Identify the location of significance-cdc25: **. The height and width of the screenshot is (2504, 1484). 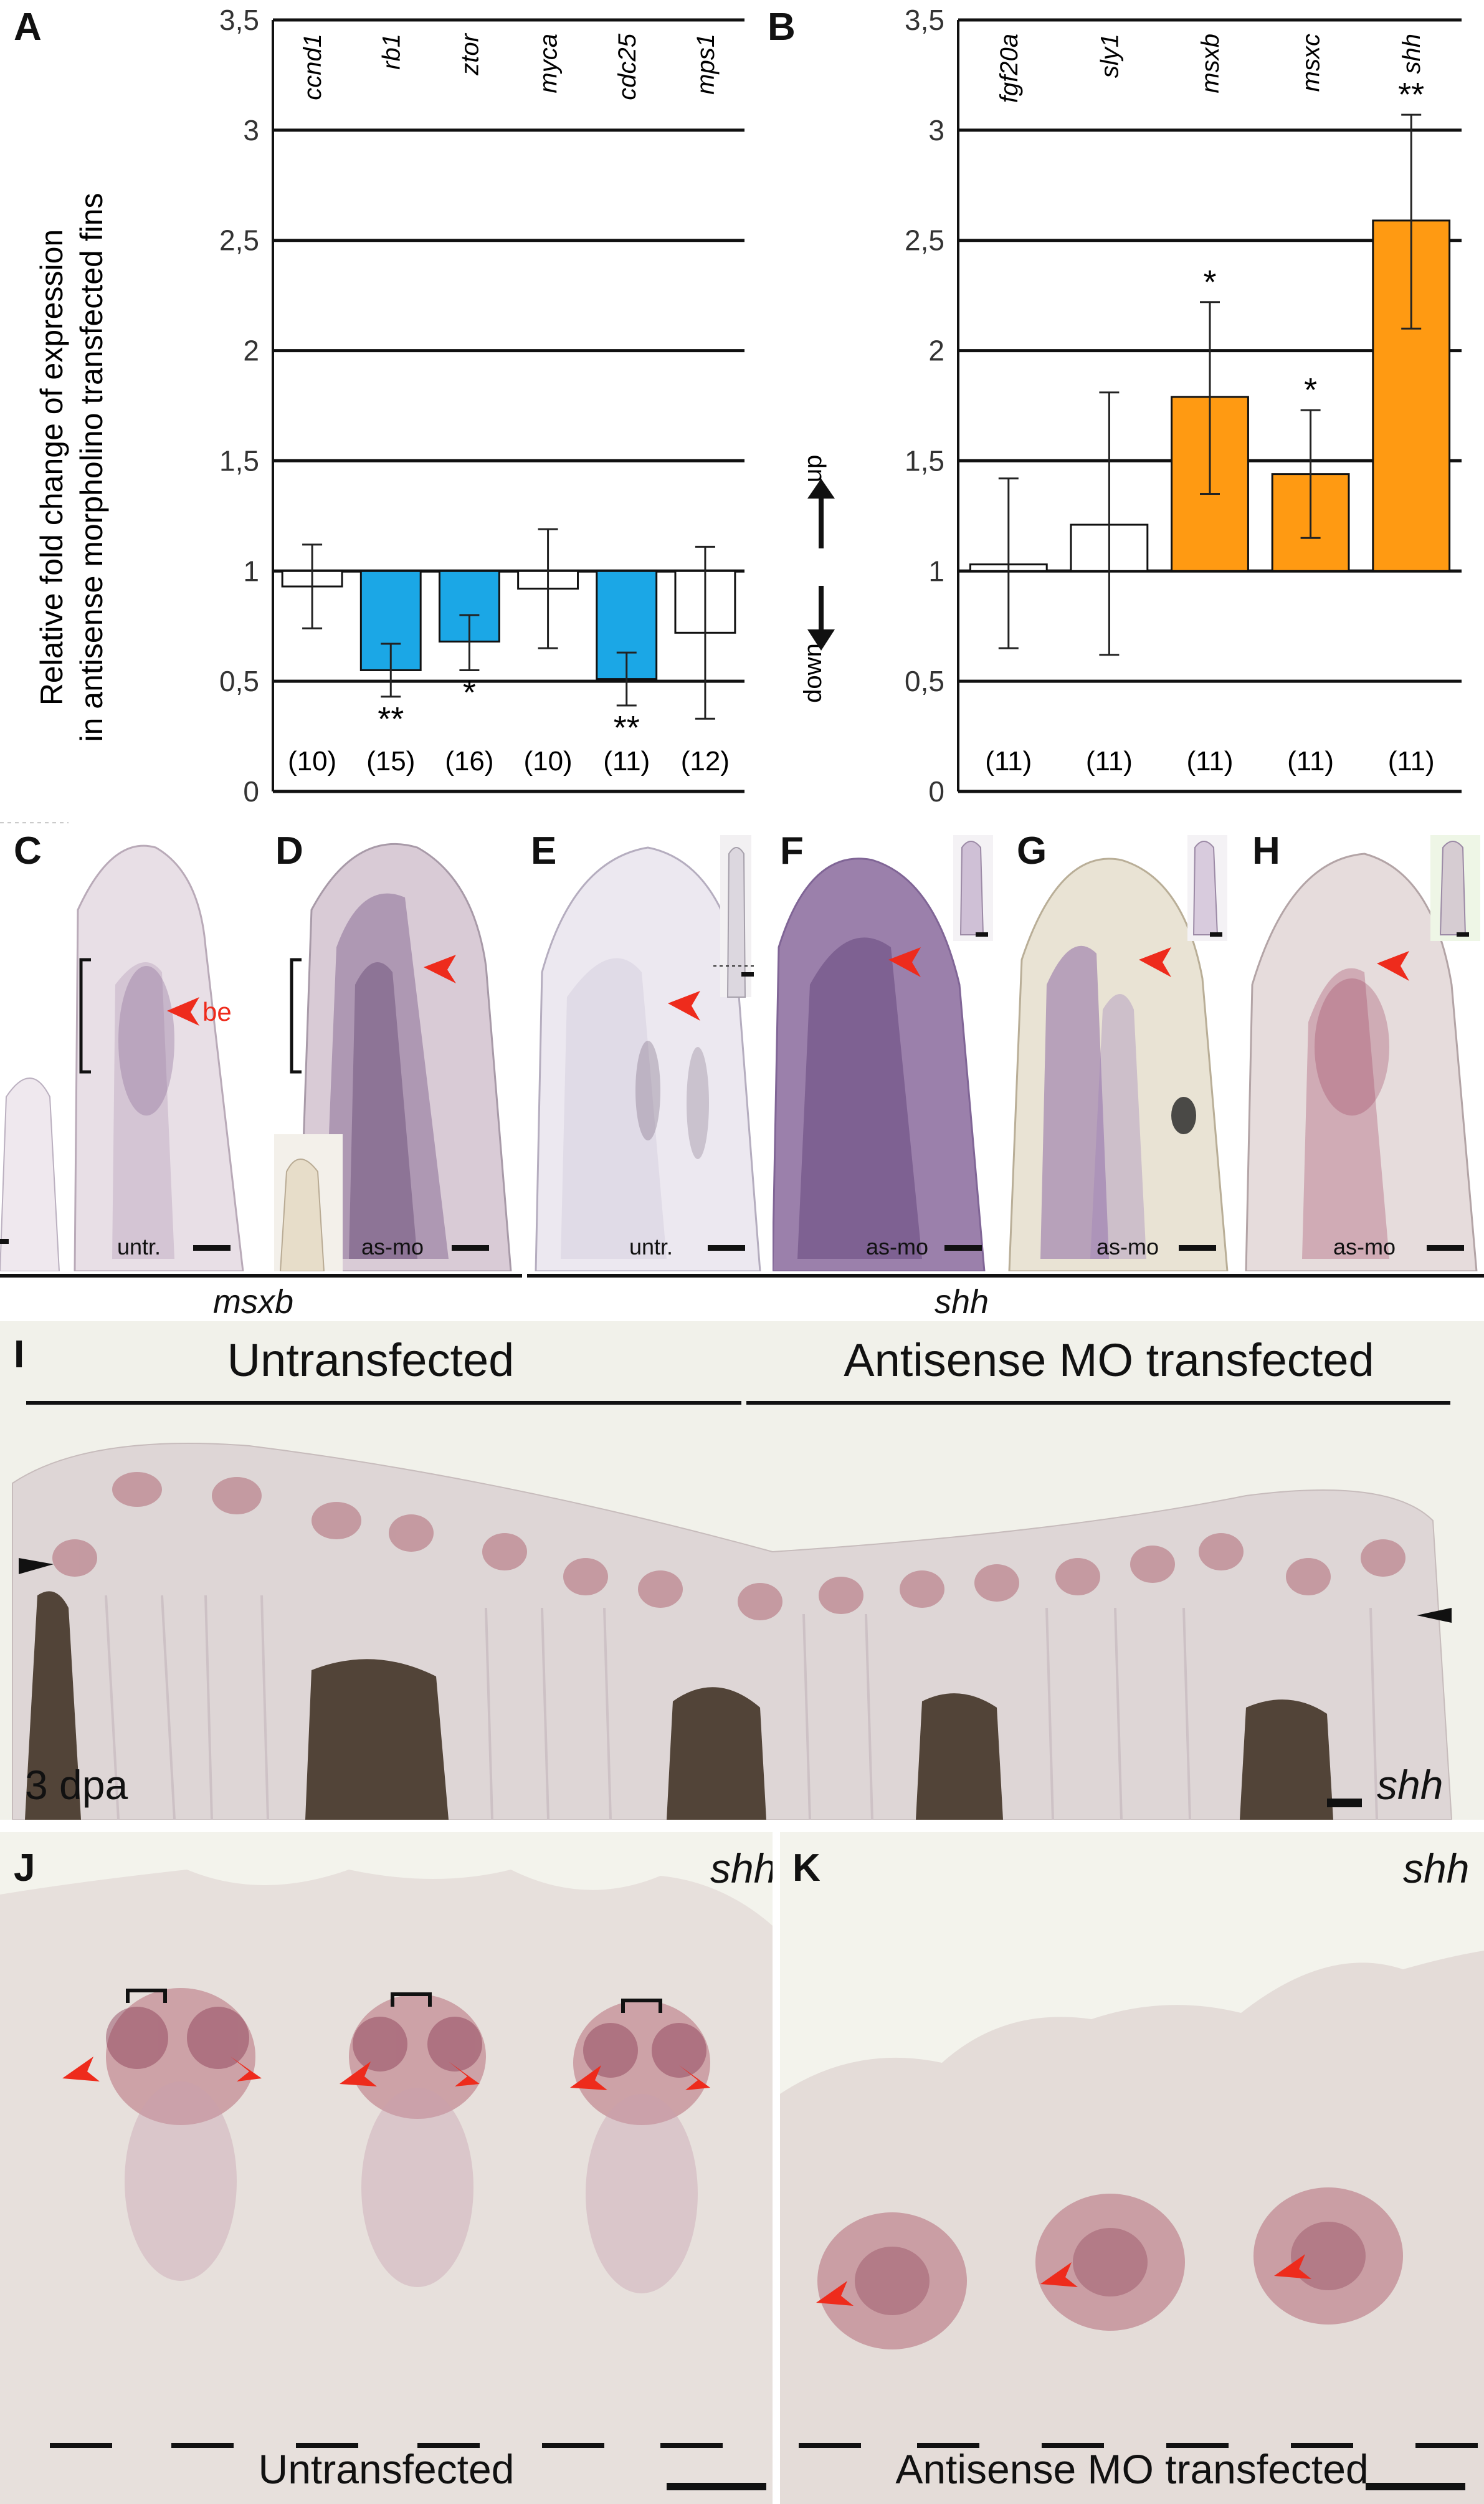
(627, 728).